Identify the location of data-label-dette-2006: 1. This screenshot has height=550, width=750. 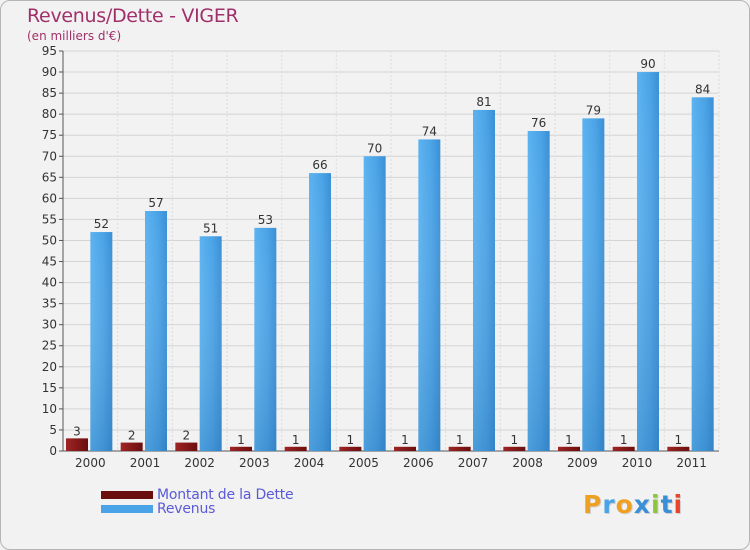
(405, 440).